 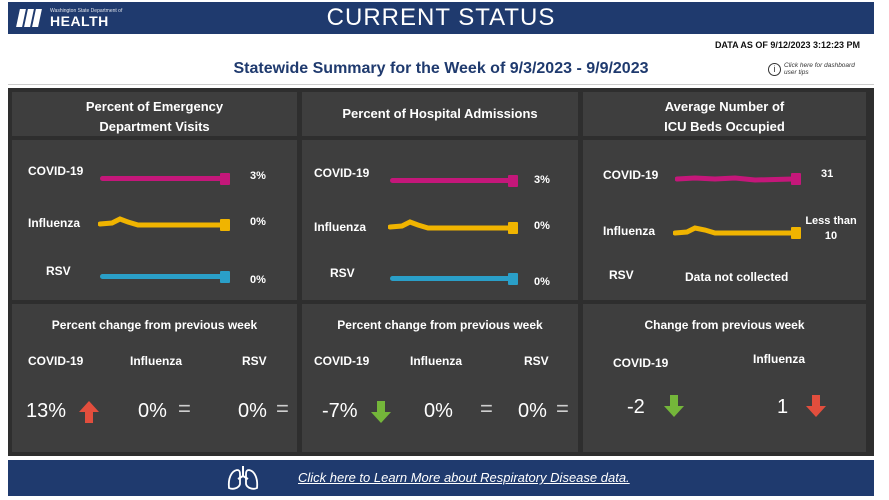 What do you see at coordinates (56, 361) in the screenshot?
I see `ed-change-covid-label: COVID-19` at bounding box center [56, 361].